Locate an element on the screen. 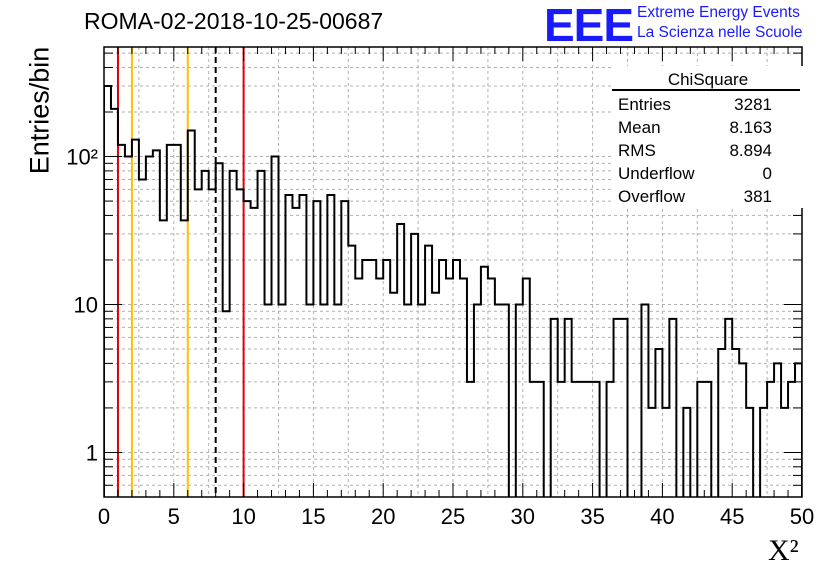 This screenshot has width=836, height=572. stats-label: Entries is located at coordinates (644, 104).